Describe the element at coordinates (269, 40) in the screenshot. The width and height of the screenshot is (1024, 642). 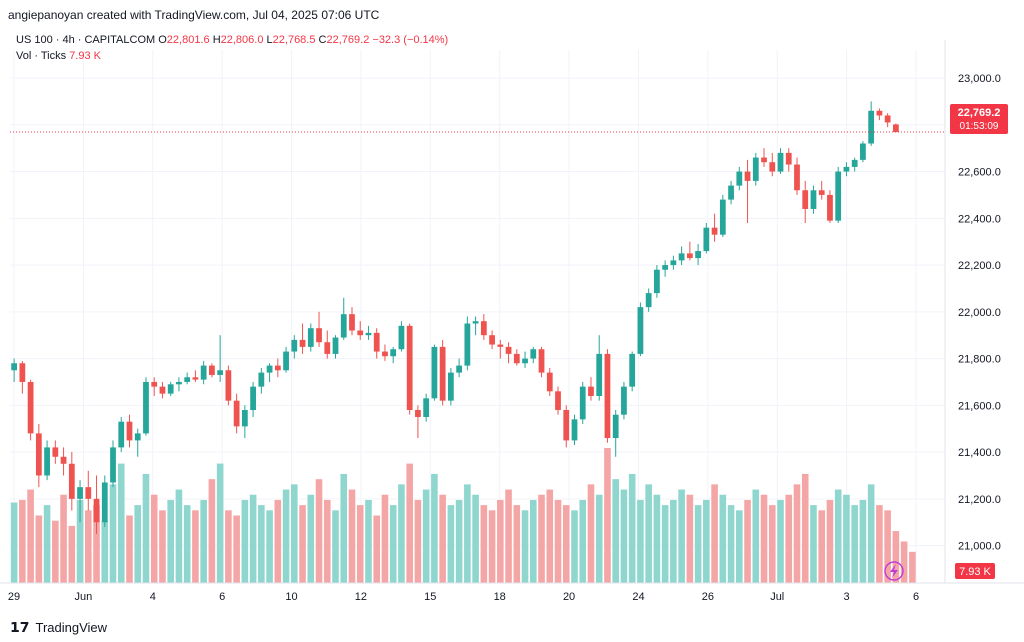
I see `low-label: L` at that location.